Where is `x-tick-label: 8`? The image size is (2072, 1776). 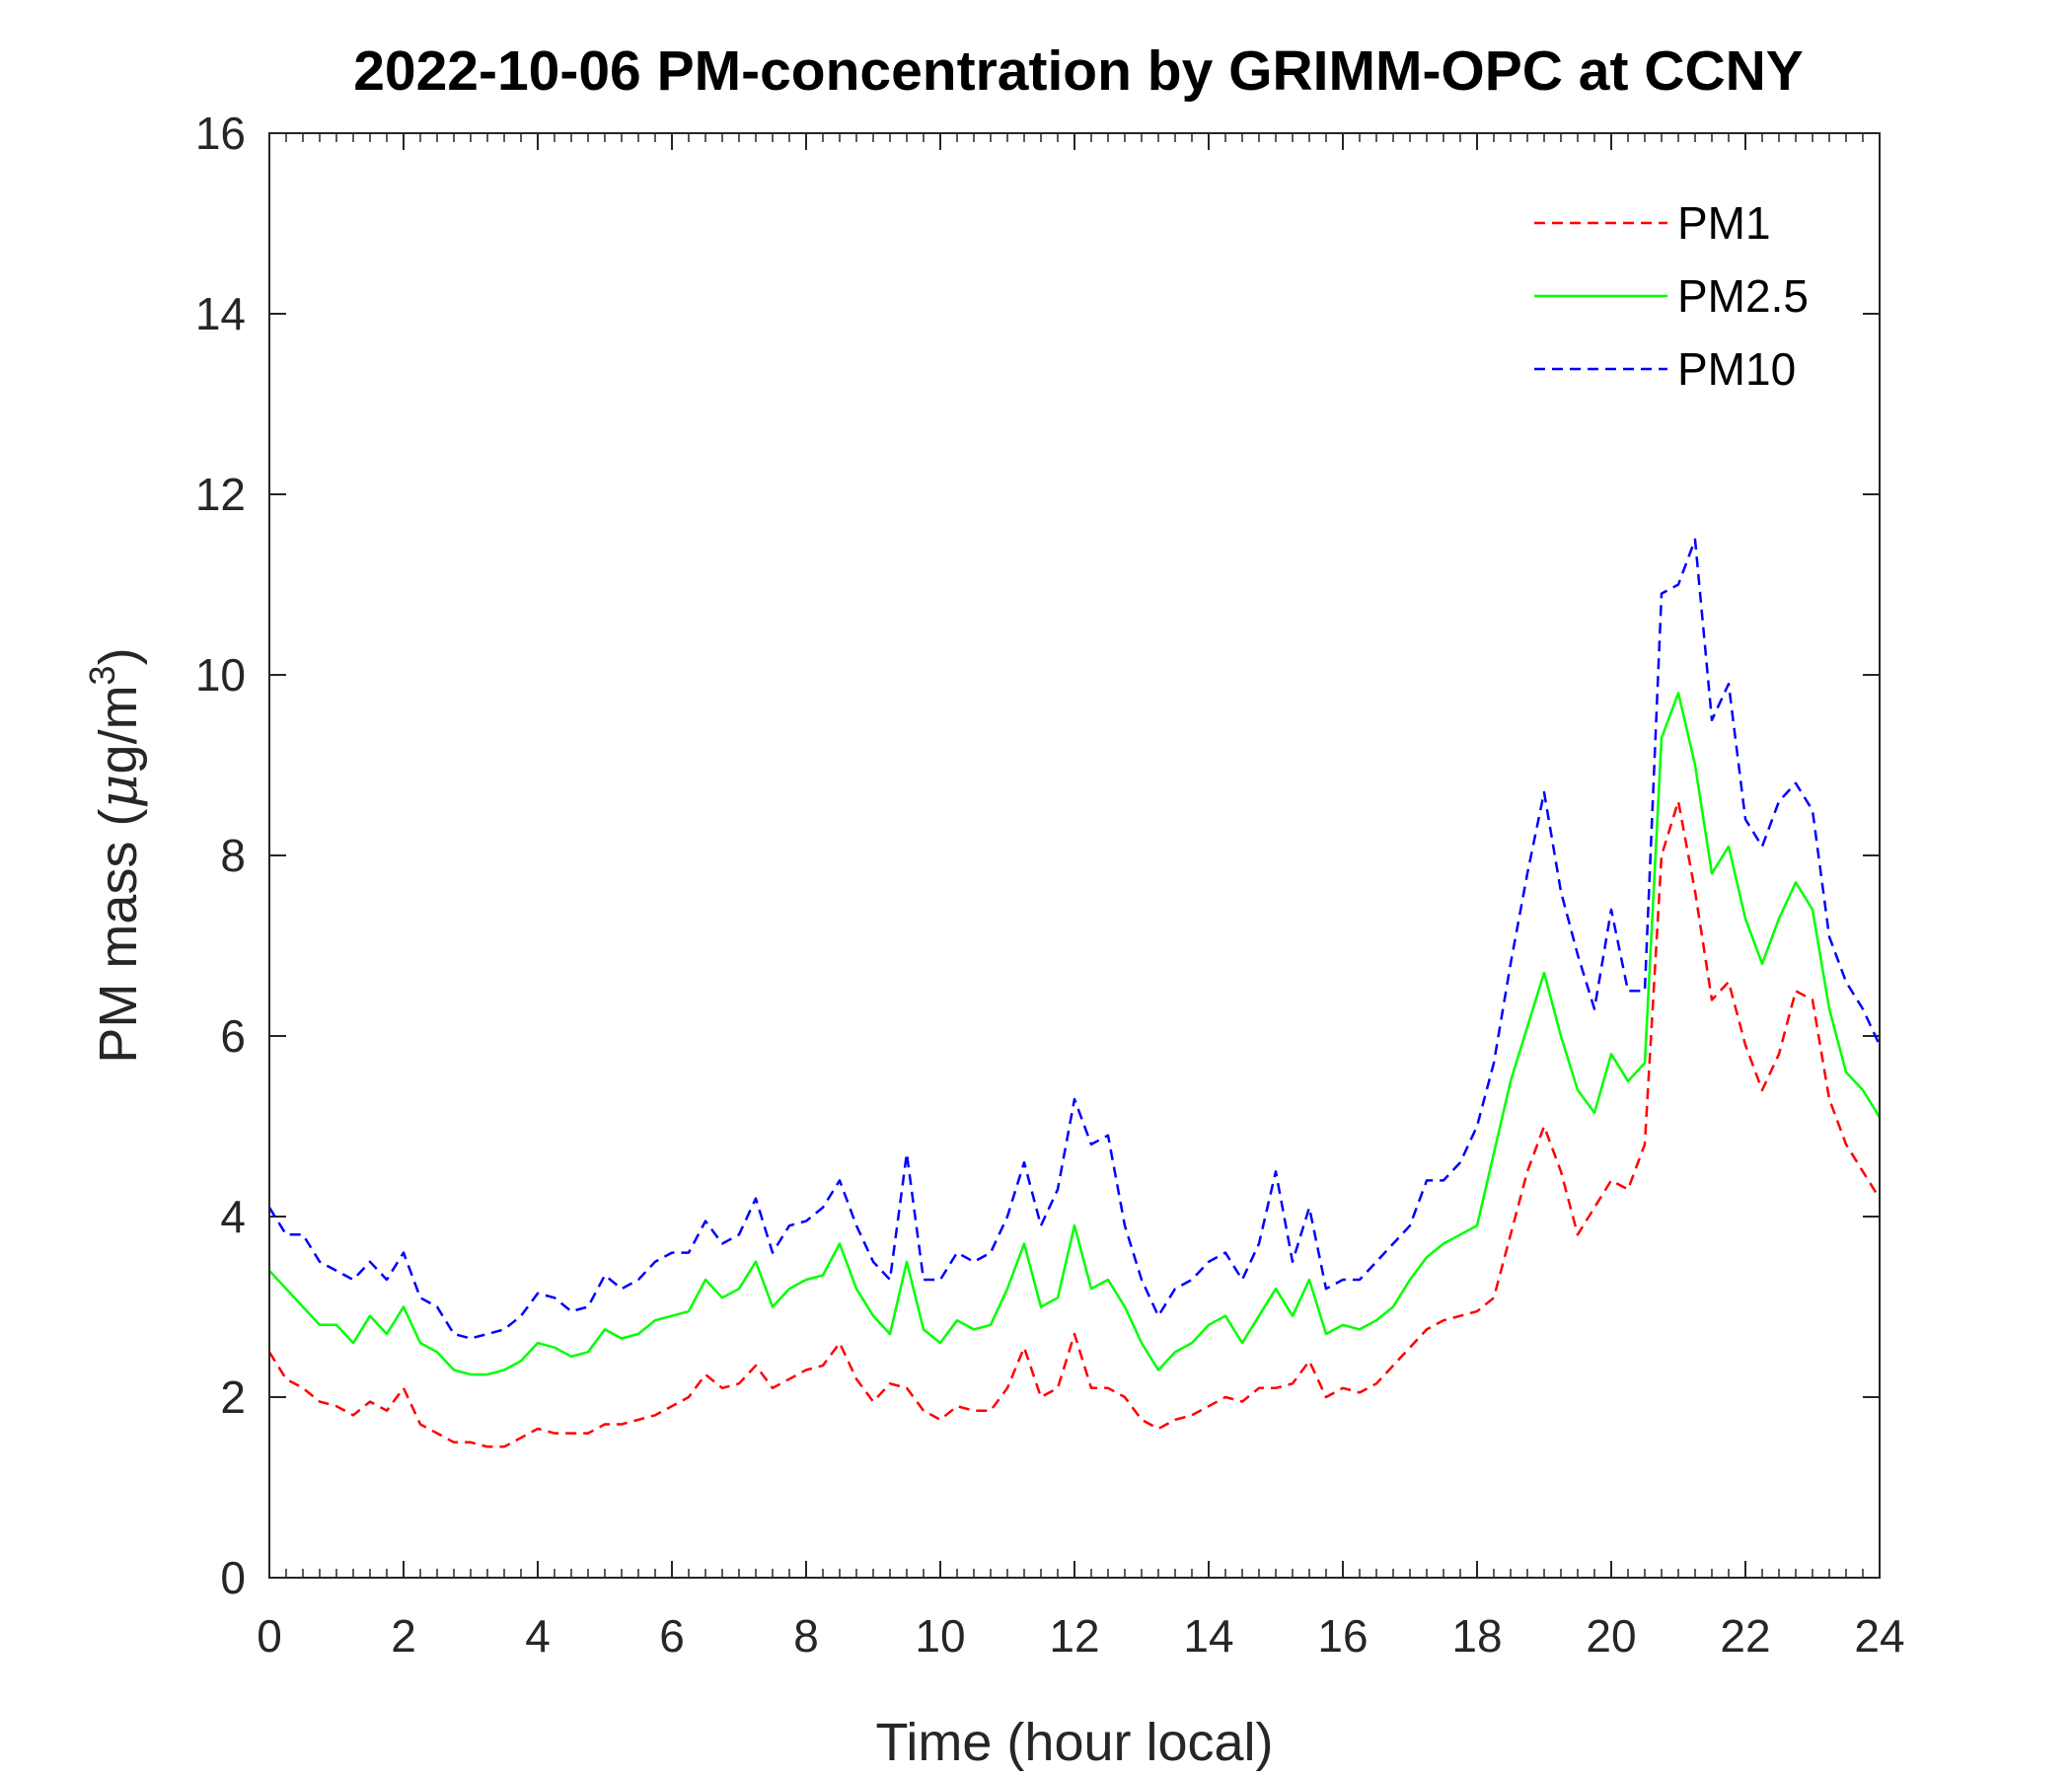 x-tick-label: 8 is located at coordinates (806, 1636).